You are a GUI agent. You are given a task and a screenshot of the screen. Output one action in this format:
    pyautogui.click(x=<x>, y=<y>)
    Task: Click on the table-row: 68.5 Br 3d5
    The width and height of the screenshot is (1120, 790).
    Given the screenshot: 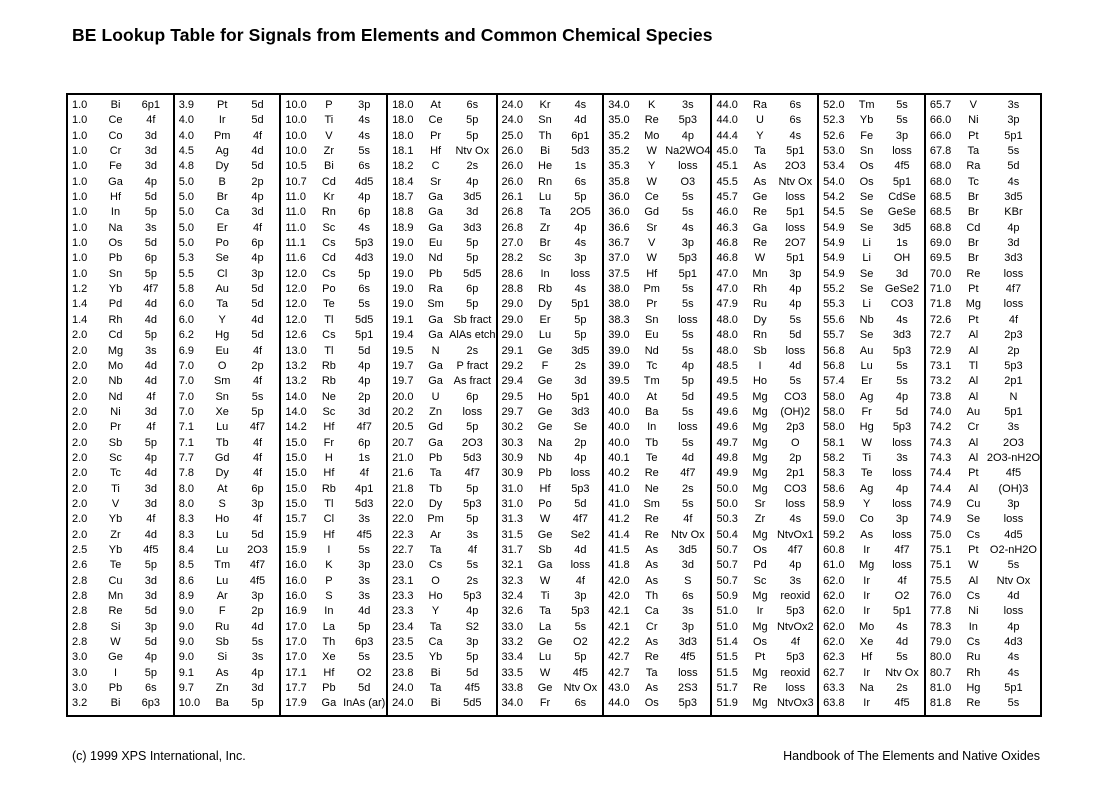 What is the action you would take?
    pyautogui.click(x=983, y=197)
    